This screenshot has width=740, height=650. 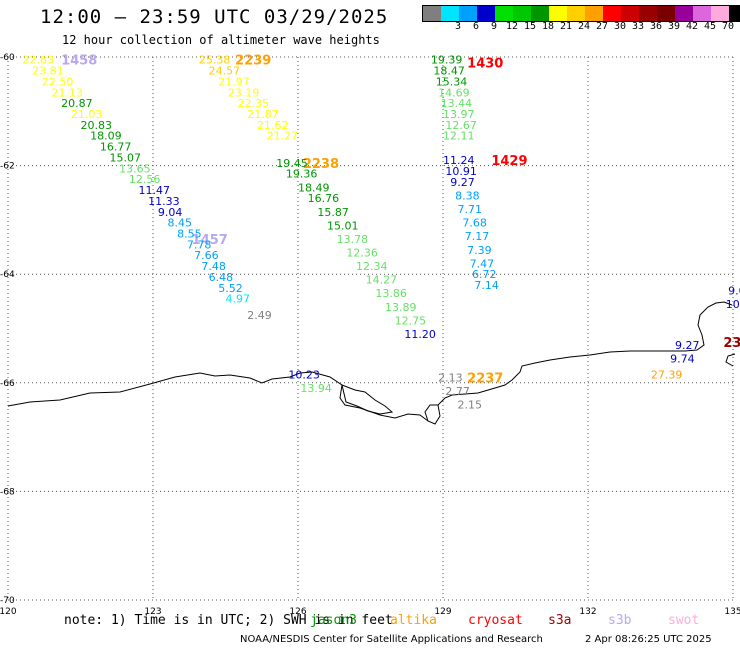 I want to click on satellite-legend-item: jason3, so click(x=333, y=620).